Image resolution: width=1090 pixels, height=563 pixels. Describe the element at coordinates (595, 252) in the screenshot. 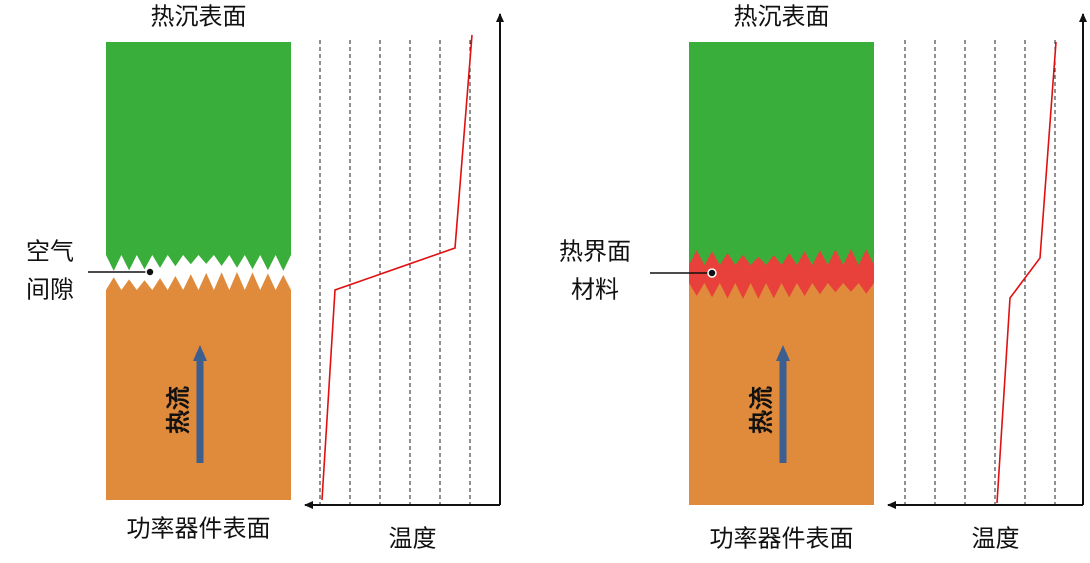

I see `interface-label: 热界面` at that location.